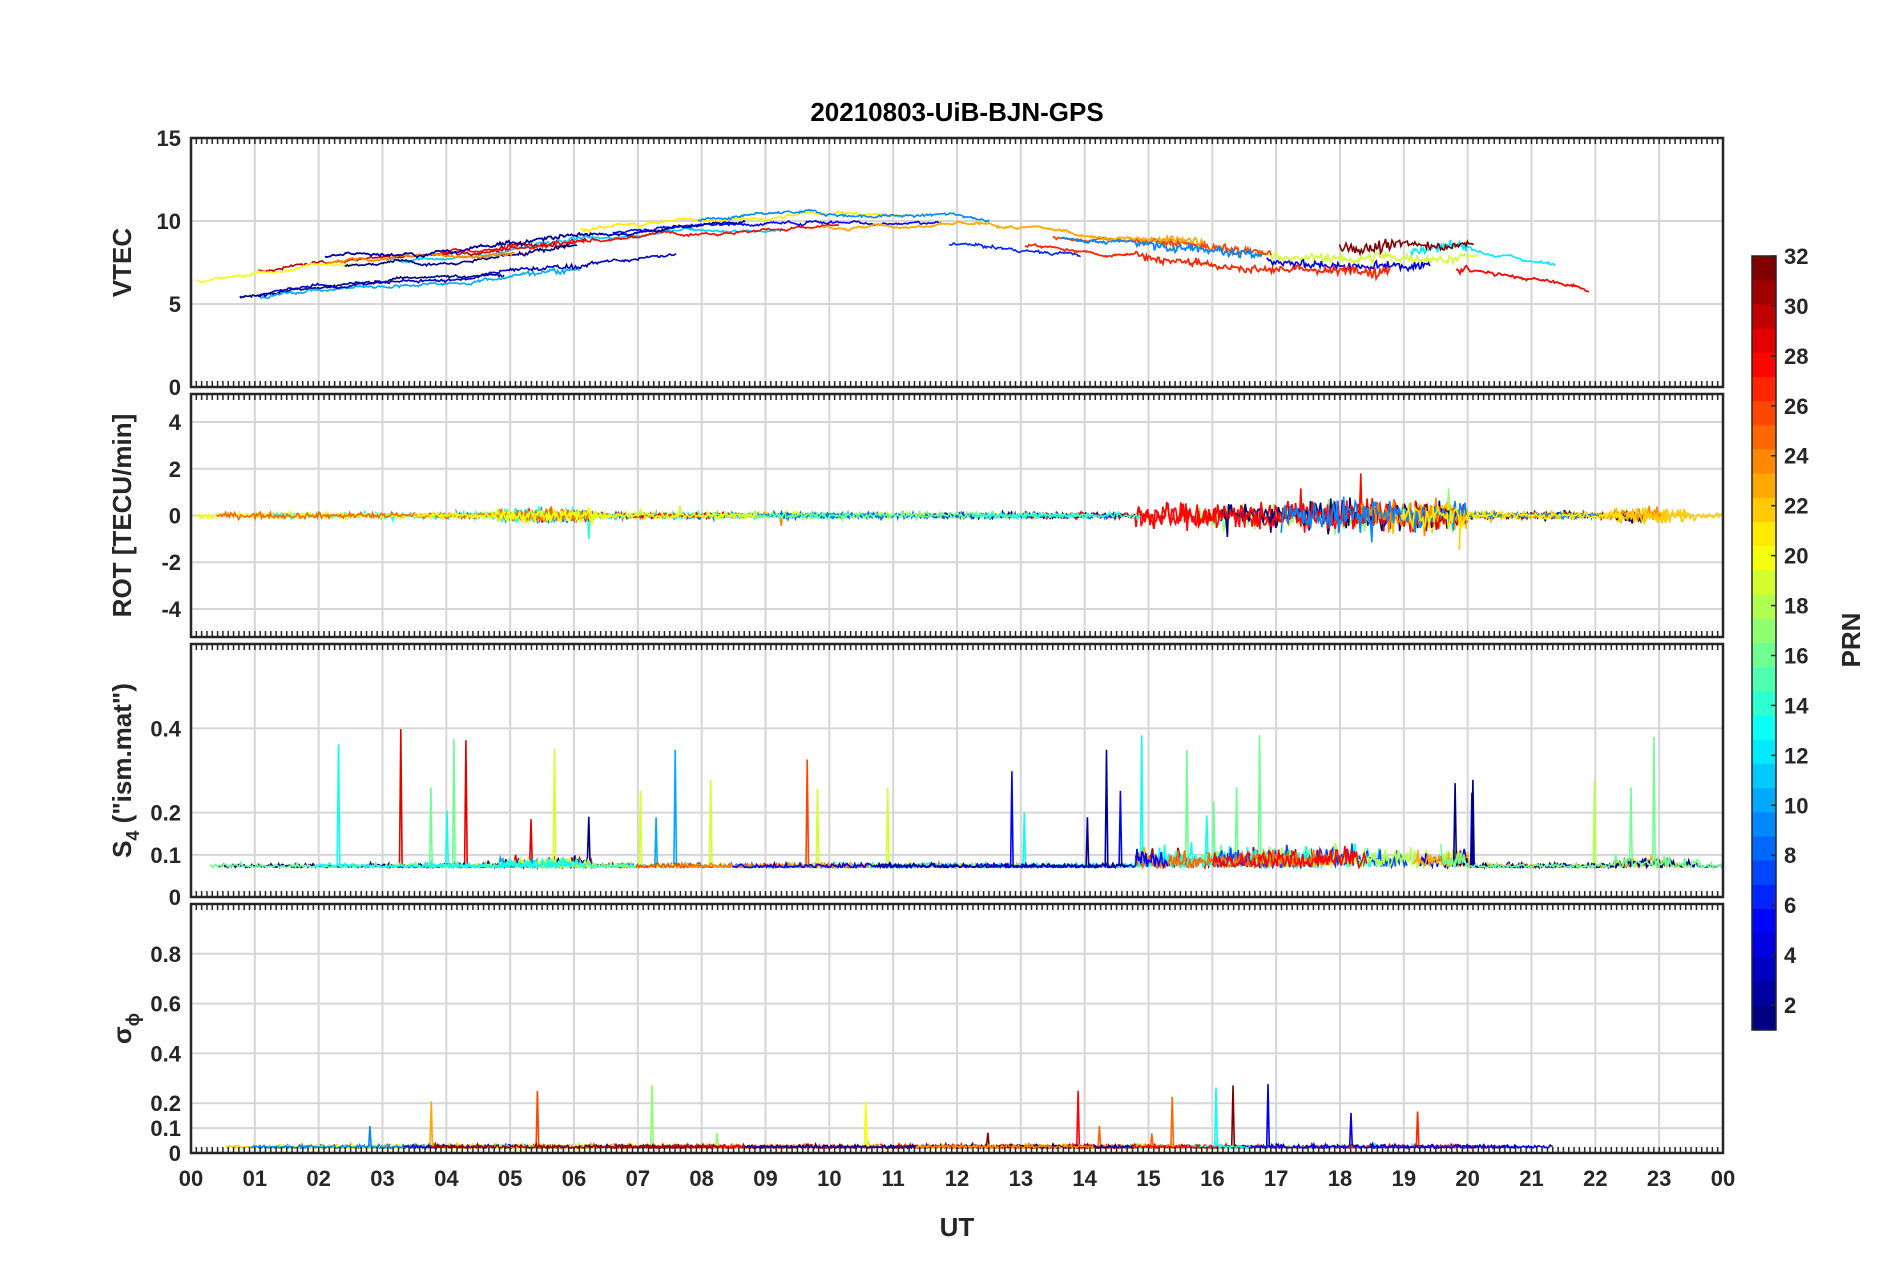  What do you see at coordinates (122, 849) in the screenshot?
I see `y-axis-label-main: S` at bounding box center [122, 849].